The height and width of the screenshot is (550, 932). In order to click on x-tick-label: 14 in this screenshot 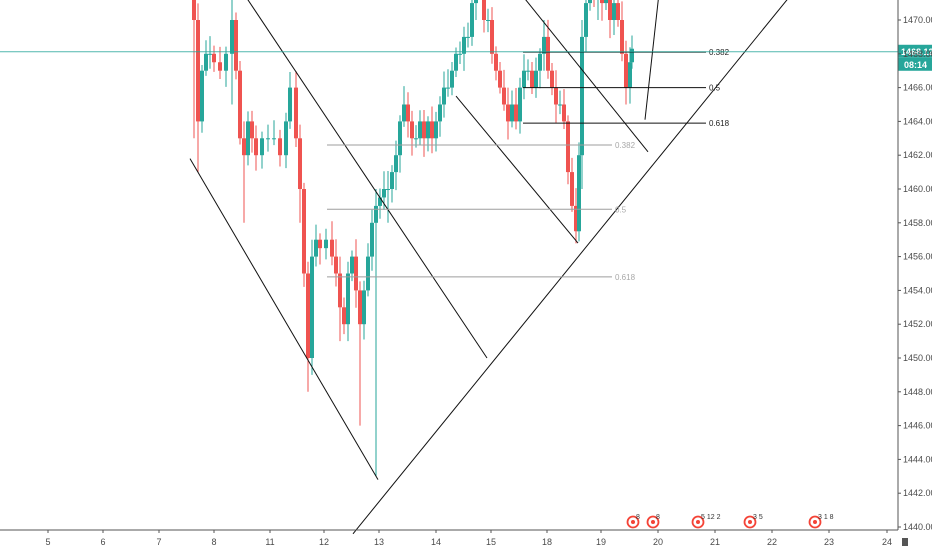, I will do `click(436, 542)`.